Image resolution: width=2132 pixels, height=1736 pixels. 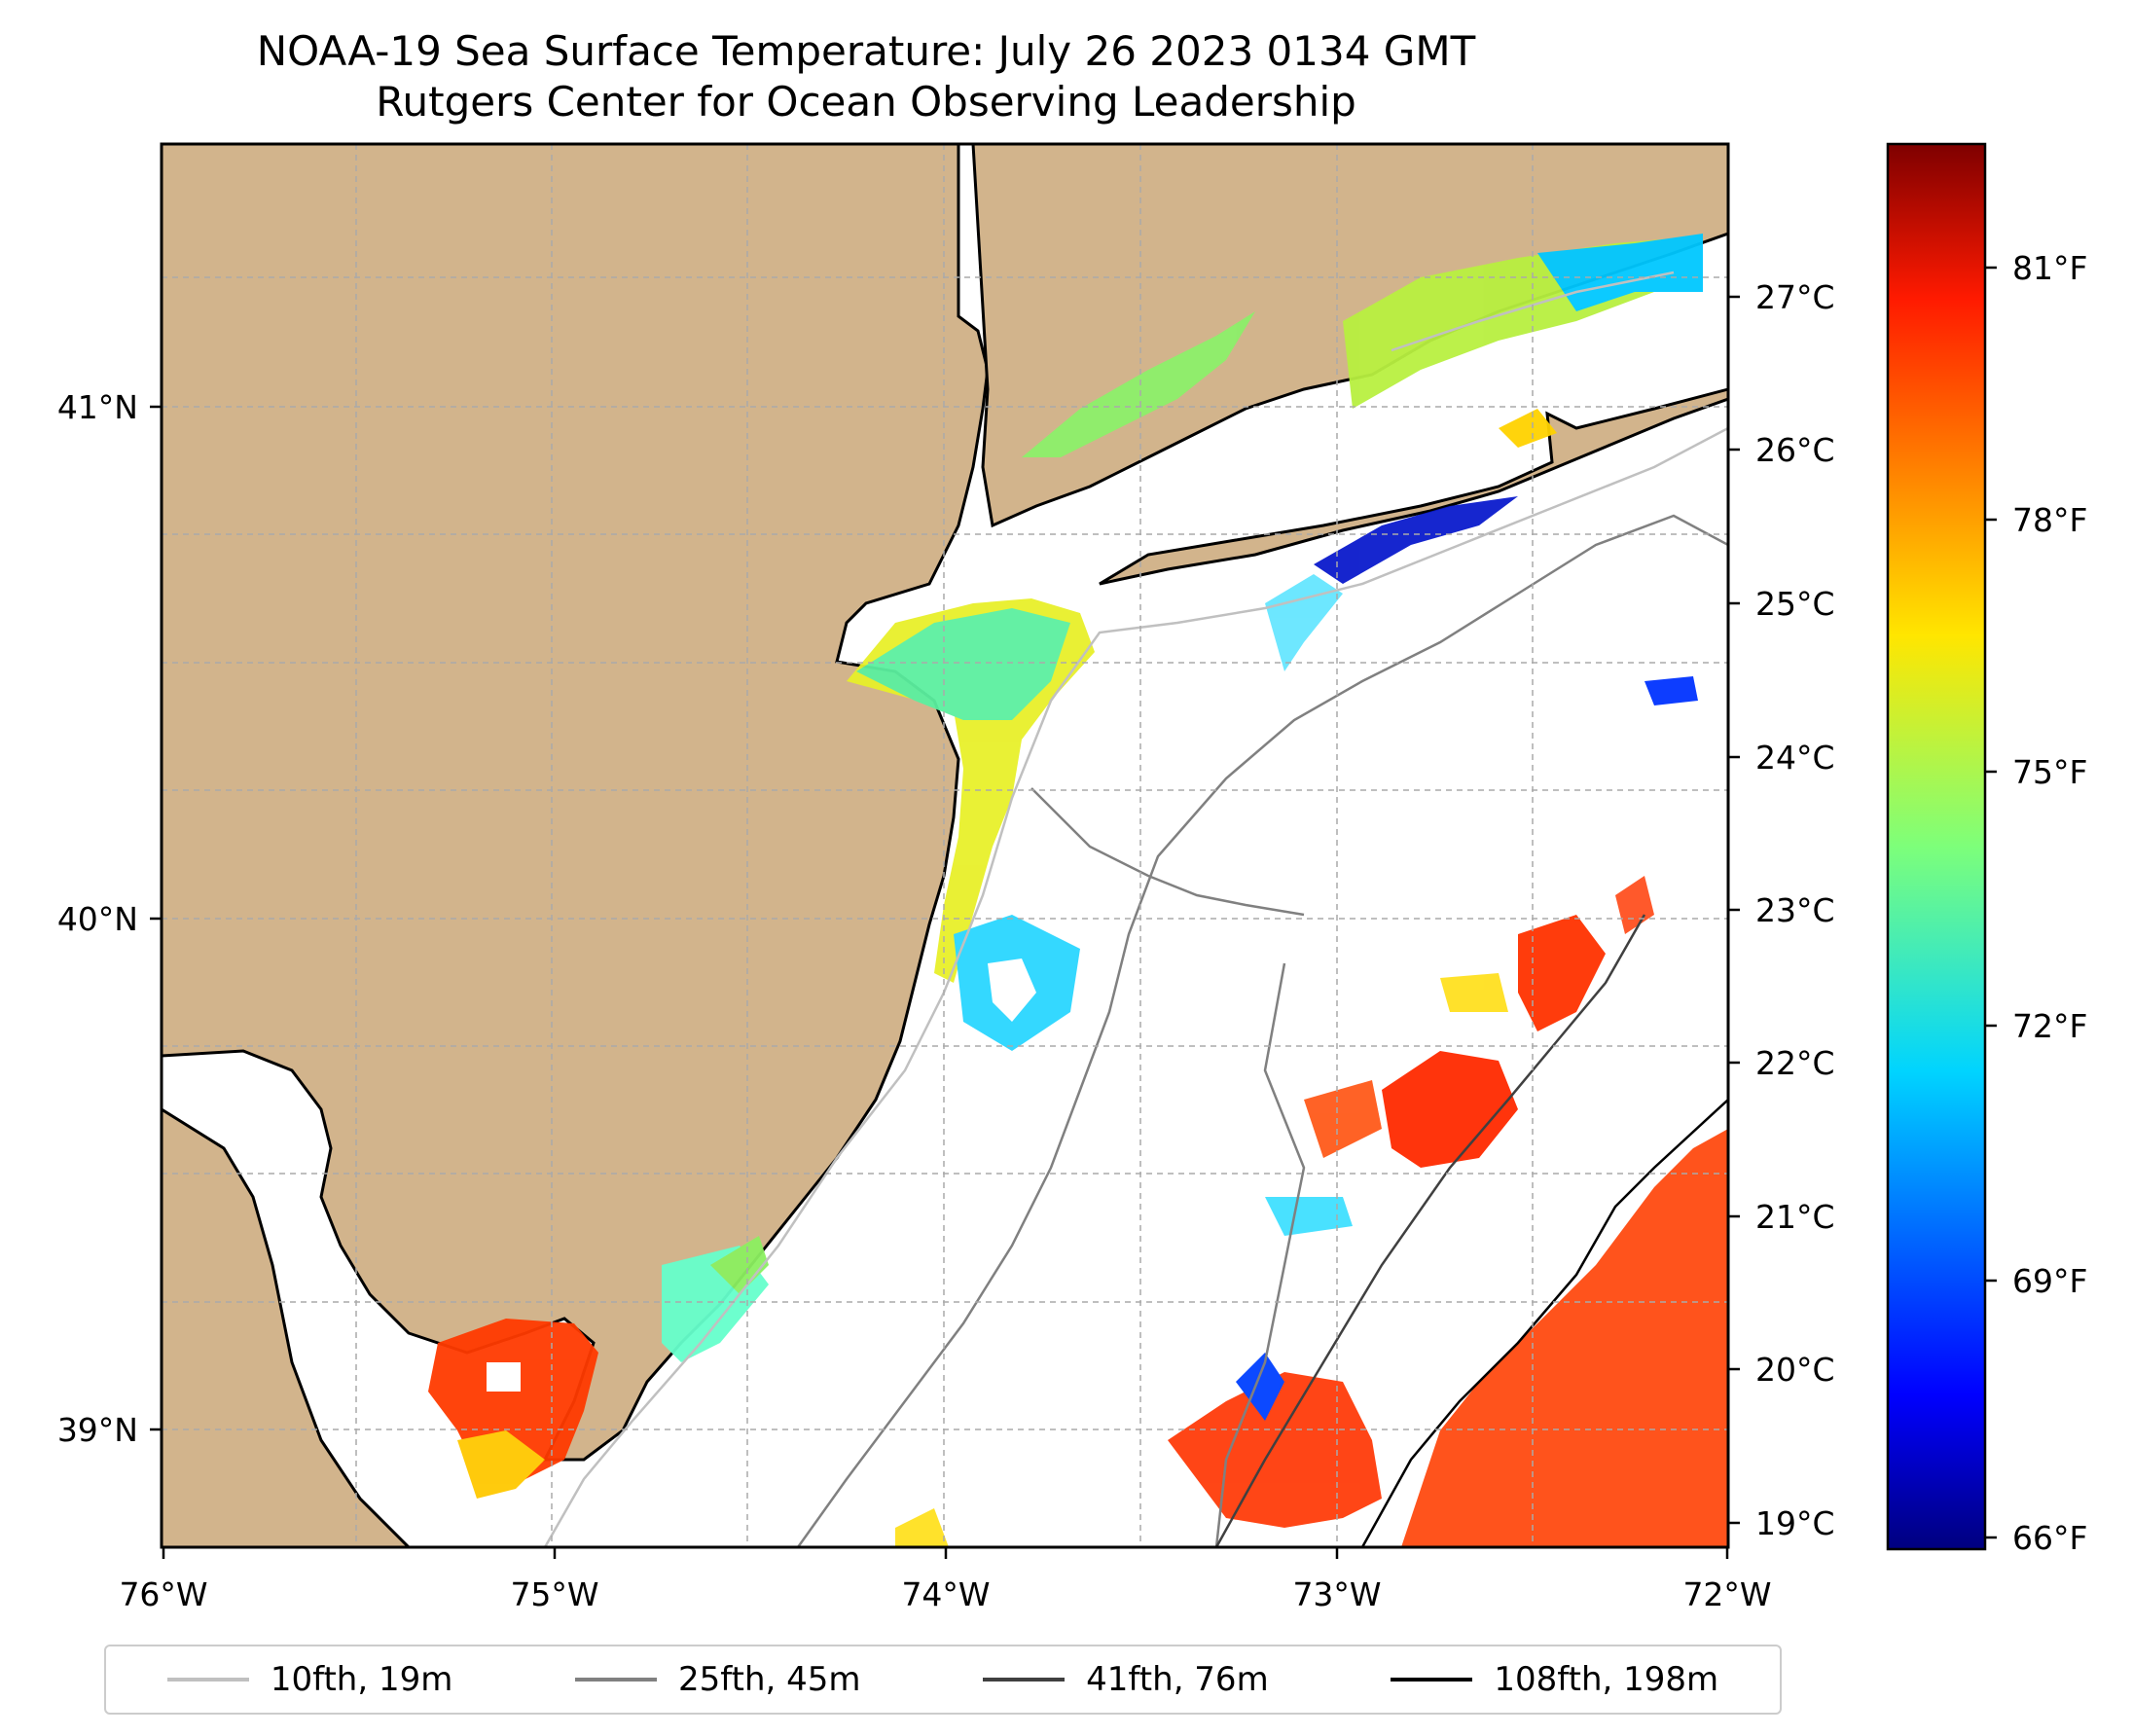 I want to click on celsius-tick-label: 24°C, so click(x=1795, y=758).